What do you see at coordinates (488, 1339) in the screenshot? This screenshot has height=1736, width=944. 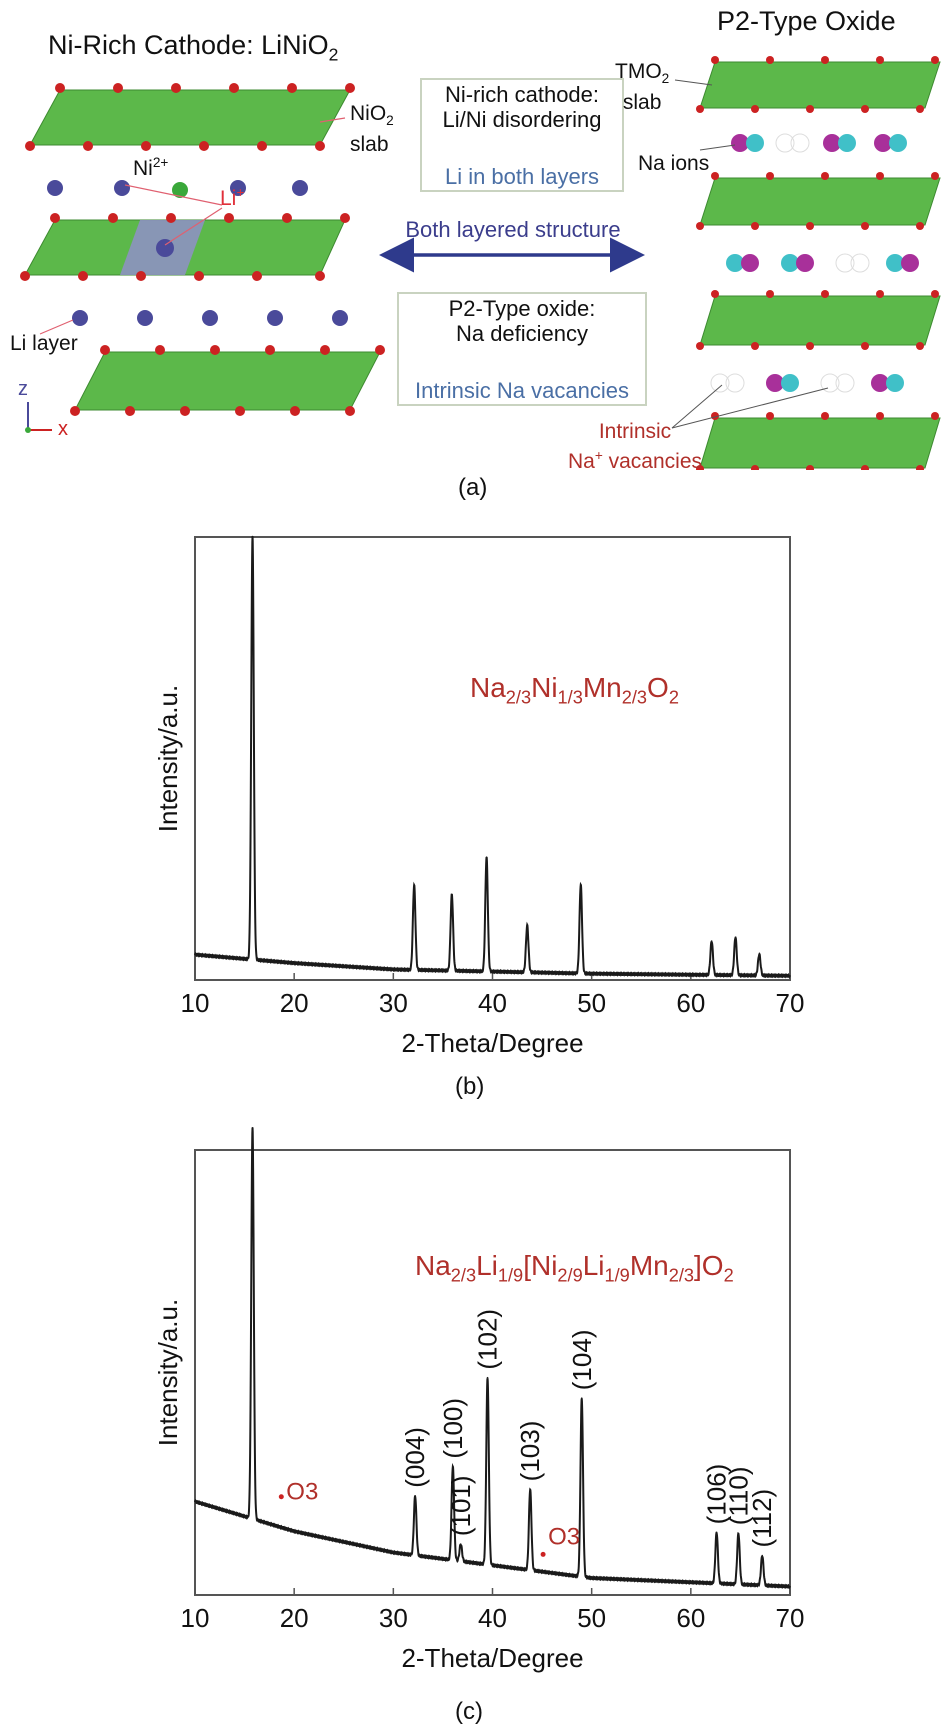 I see `peak-label: (102)` at bounding box center [488, 1339].